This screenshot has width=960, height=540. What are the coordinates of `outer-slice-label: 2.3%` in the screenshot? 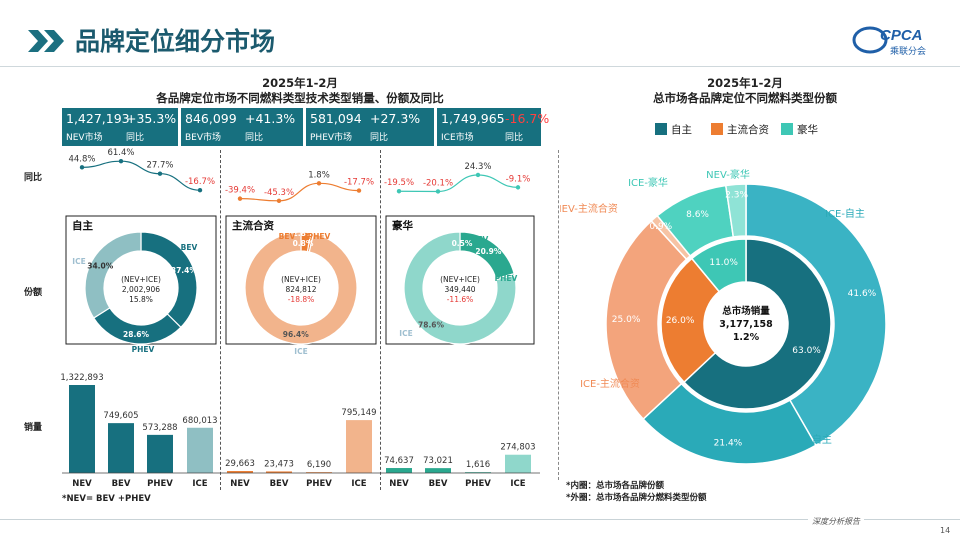 It's located at (736, 195).